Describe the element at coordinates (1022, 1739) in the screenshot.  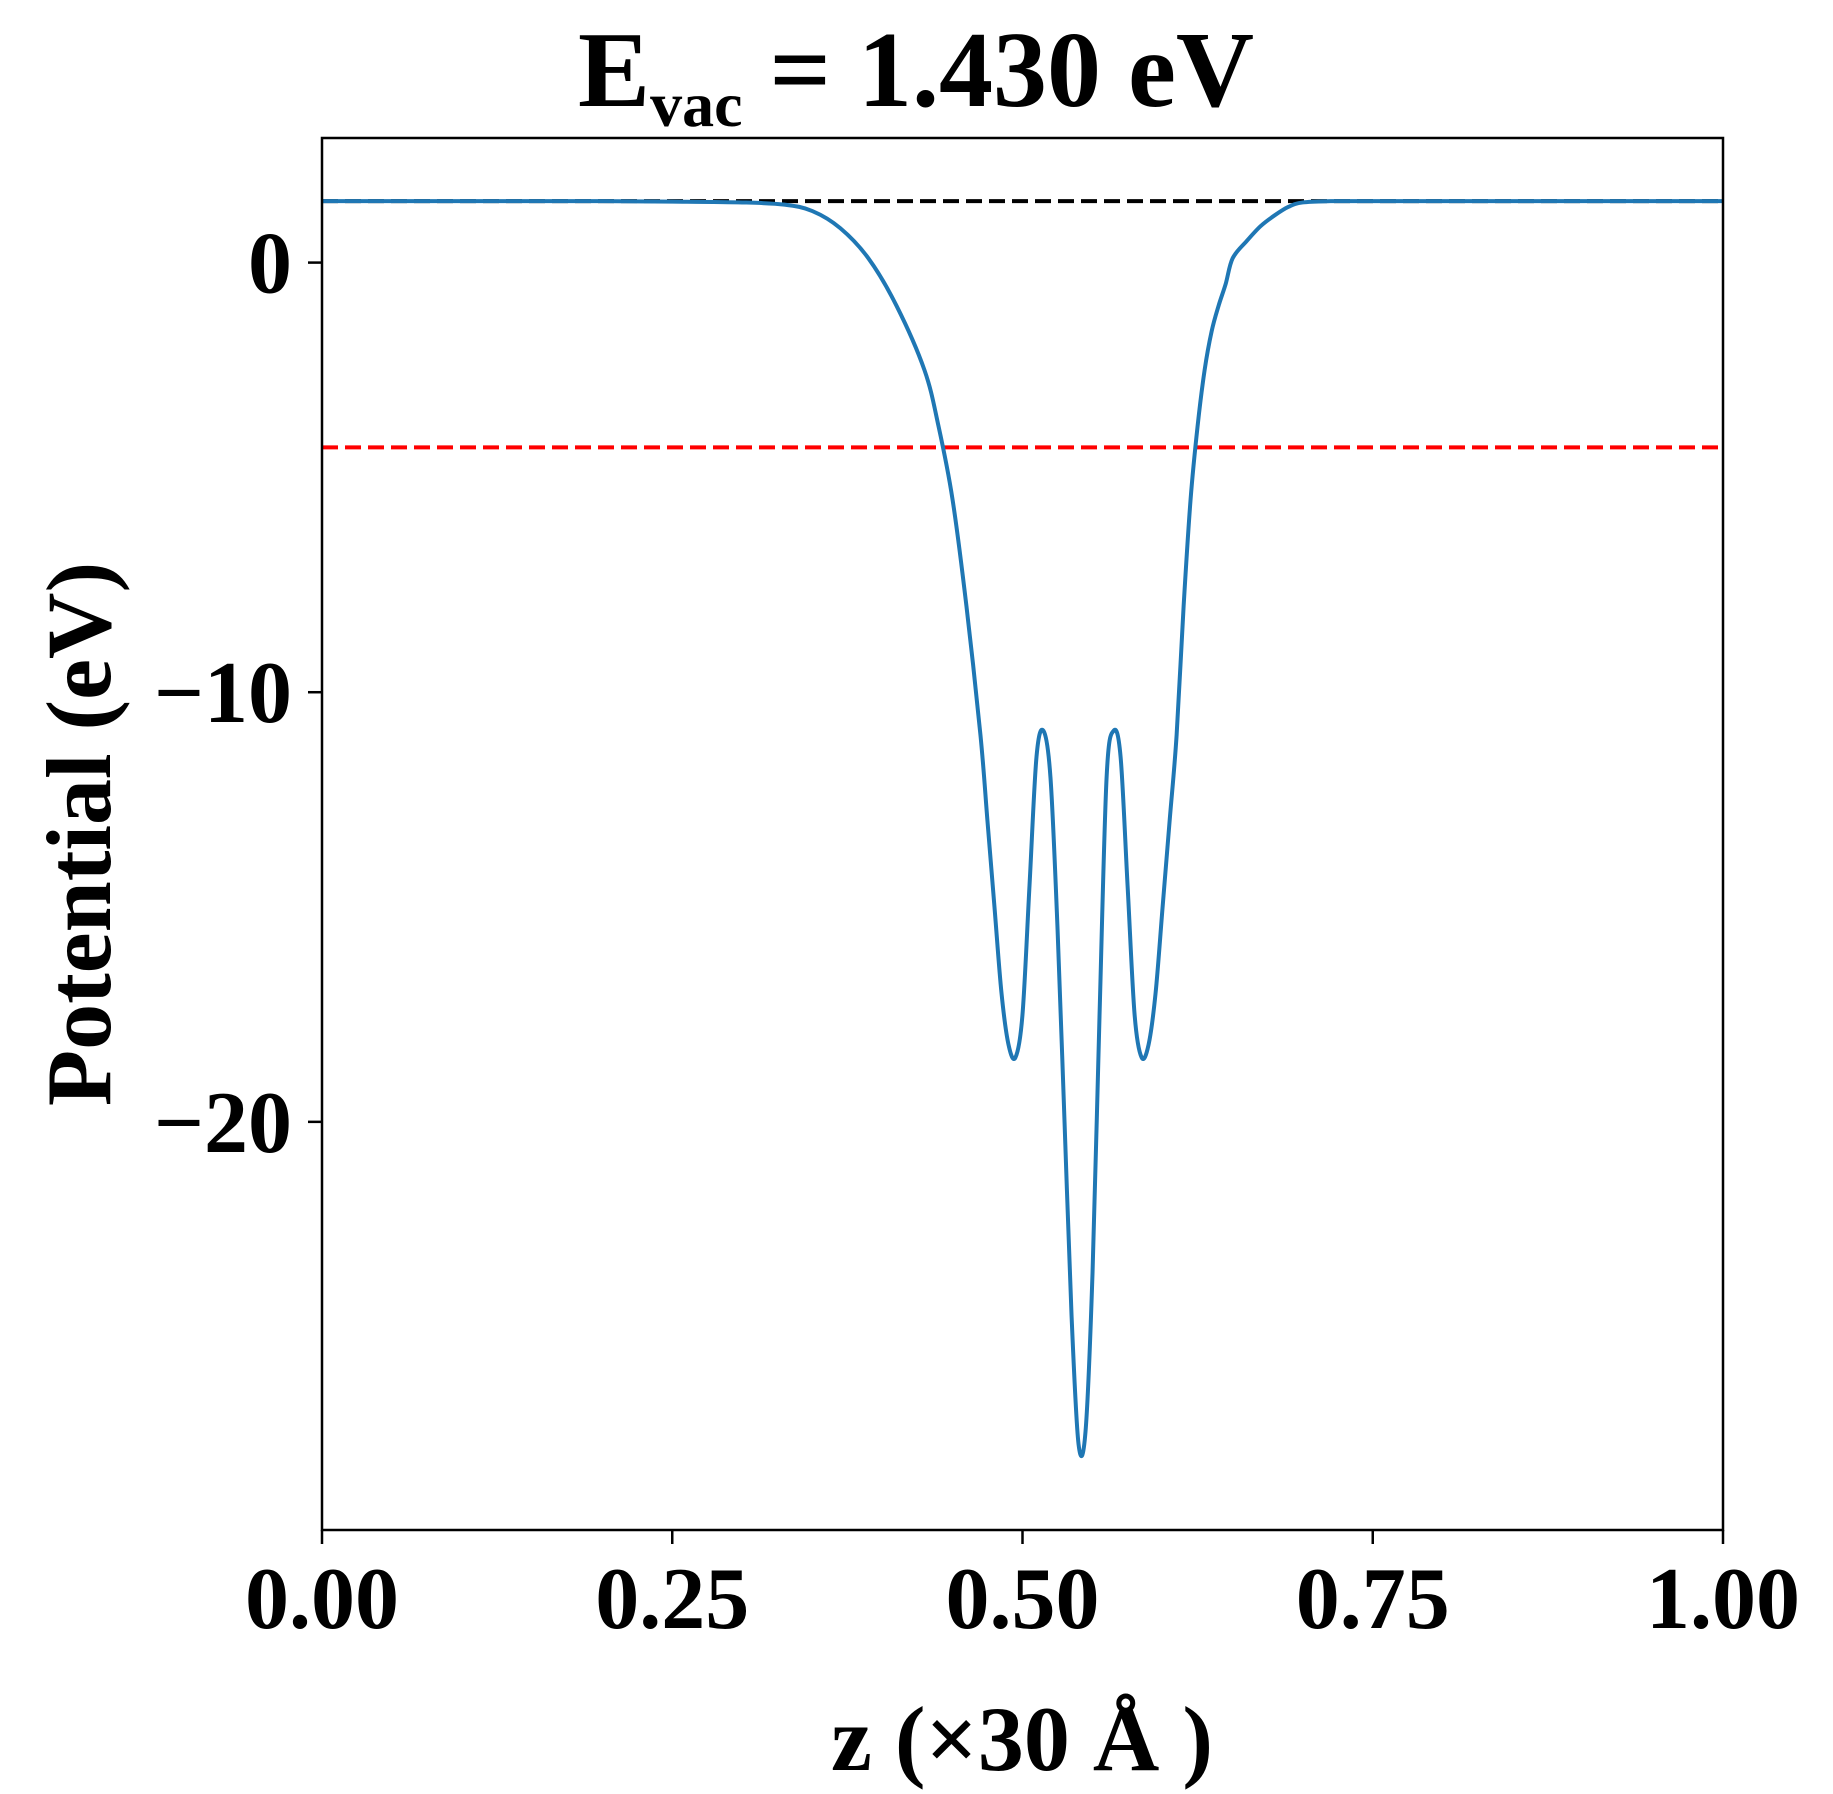
I see `x-axis-label: z (×30 Å )` at that location.